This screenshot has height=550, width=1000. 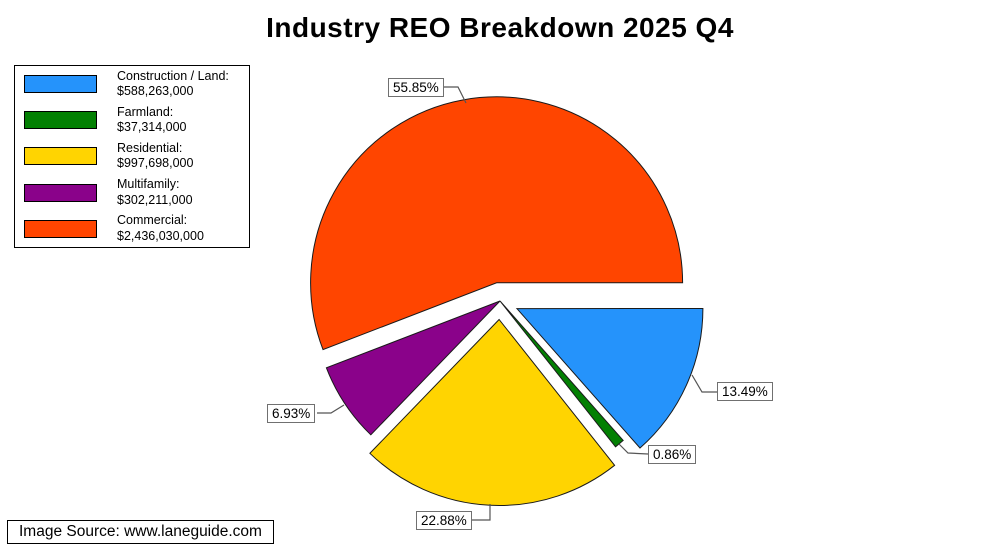 What do you see at coordinates (704, 383) in the screenshot?
I see `callout-leader-construction-land` at bounding box center [704, 383].